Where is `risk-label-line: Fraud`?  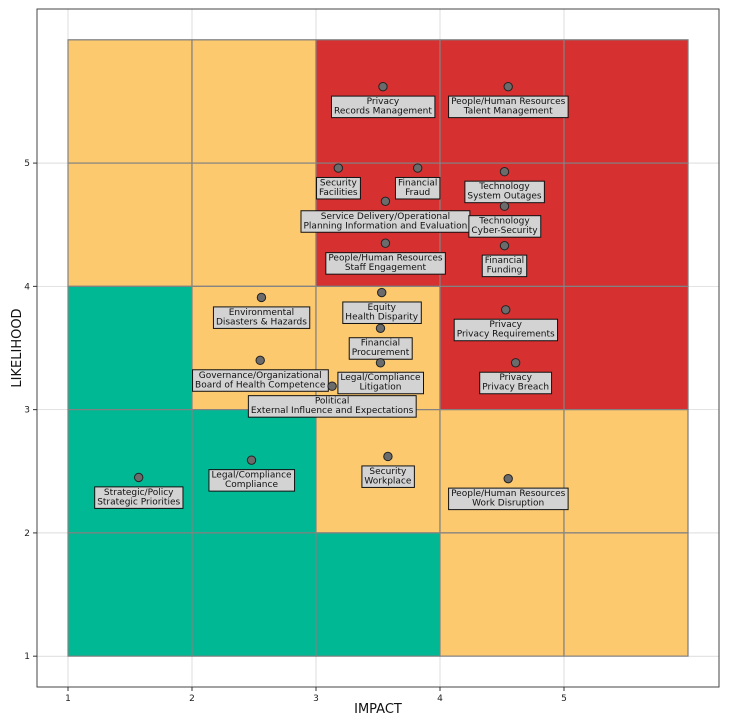 risk-label-line: Fraud is located at coordinates (417, 193).